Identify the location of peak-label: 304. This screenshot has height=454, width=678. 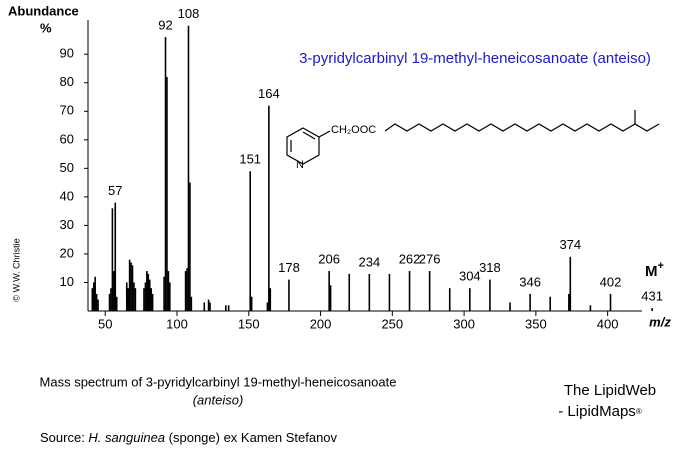
(470, 276).